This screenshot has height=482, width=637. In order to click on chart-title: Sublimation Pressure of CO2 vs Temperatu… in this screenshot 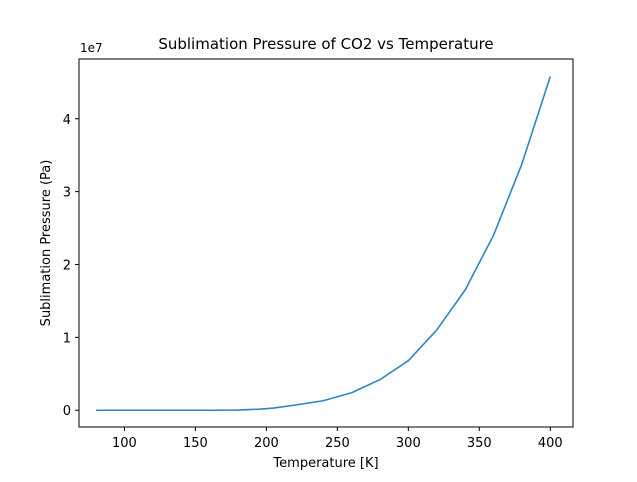, I will do `click(325, 44)`.